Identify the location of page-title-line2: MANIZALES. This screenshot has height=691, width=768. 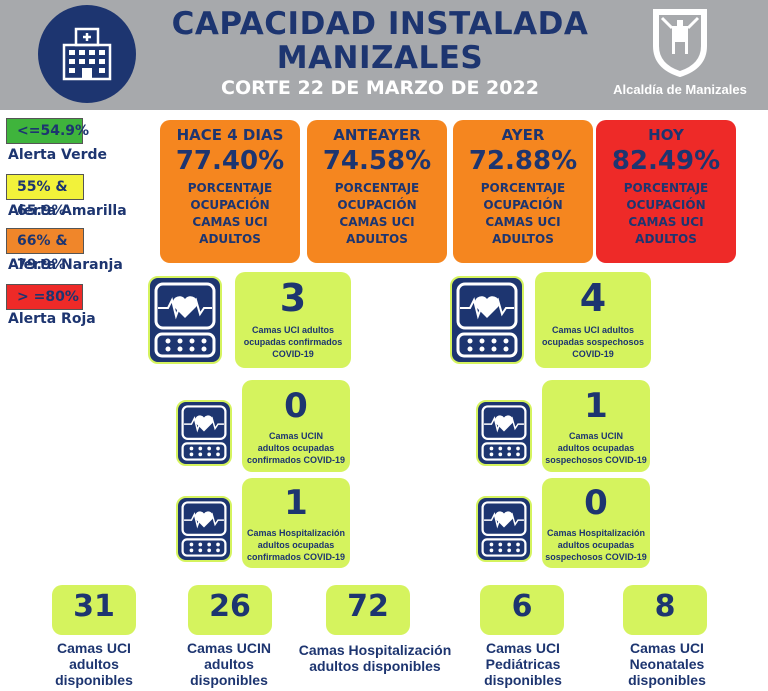
(380, 58).